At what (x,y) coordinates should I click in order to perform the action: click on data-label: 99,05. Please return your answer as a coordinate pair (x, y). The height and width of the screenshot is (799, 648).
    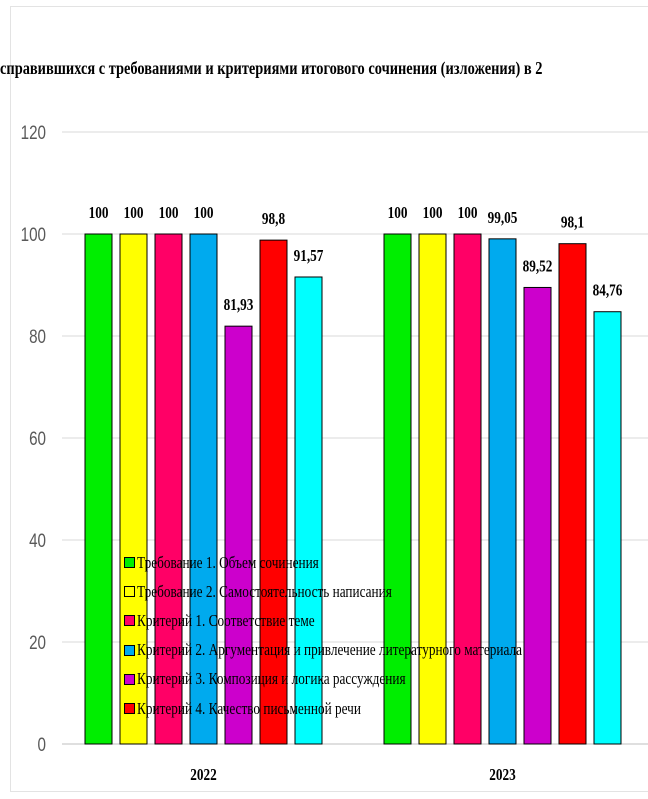
    Looking at the image, I should click on (503, 217).